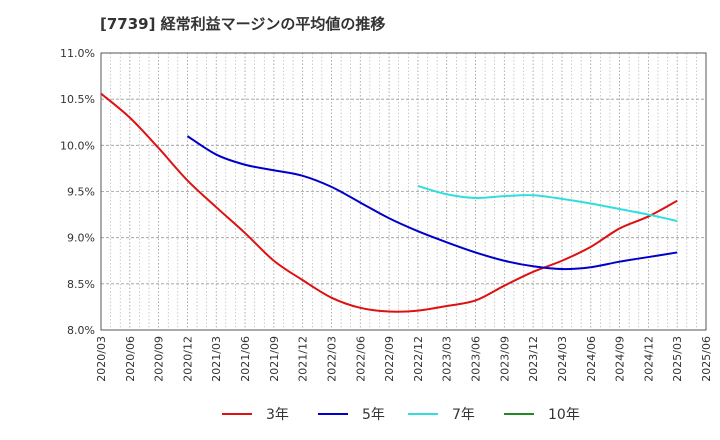 The image size is (720, 440). What do you see at coordinates (130, 359) in the screenshot?
I see `x-tick-label: 2020/06` at bounding box center [130, 359].